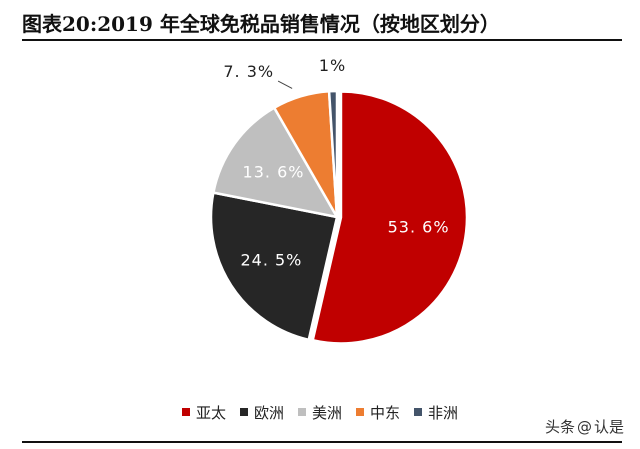  I want to click on data-label-middle-east: 7. 3%, so click(248, 71).